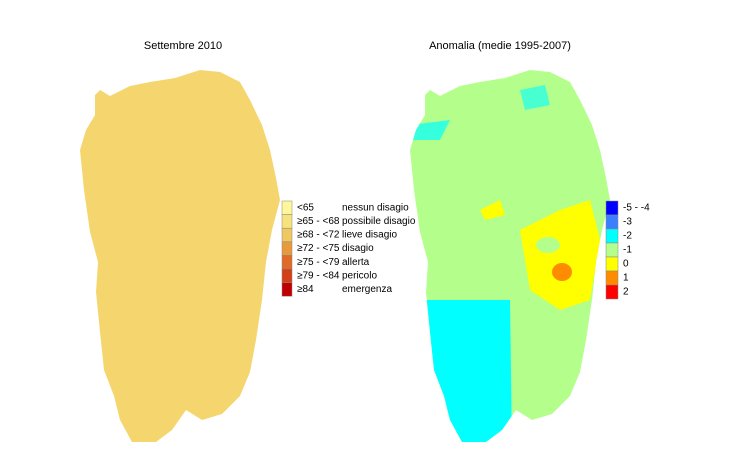 This screenshot has height=455, width=730. Describe the element at coordinates (356, 262) in the screenshot. I see `legend-label: allerta` at that location.